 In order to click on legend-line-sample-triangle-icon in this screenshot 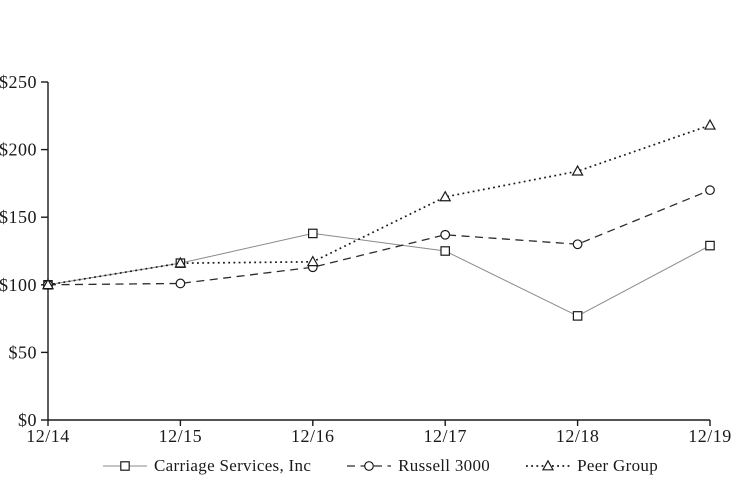, I will do `click(548, 465)`.